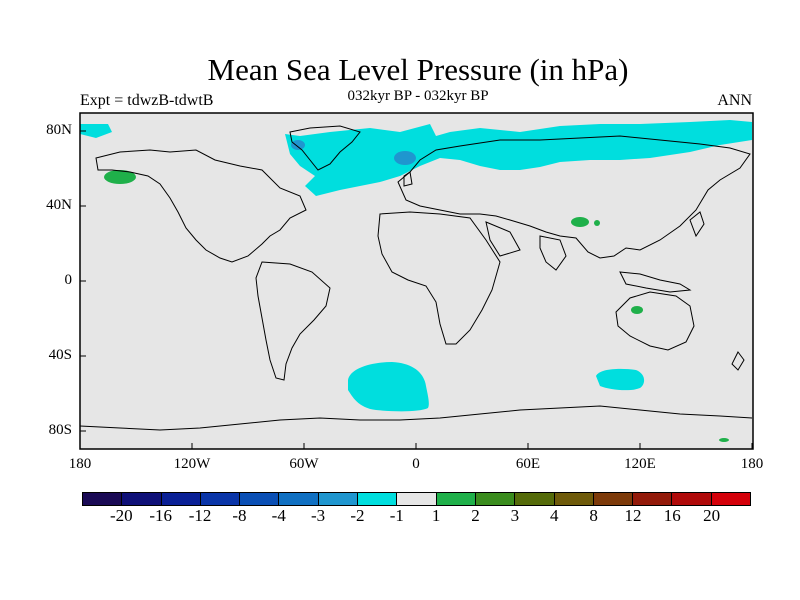 The height and width of the screenshot is (600, 800). I want to click on colorbar, so click(416, 499).